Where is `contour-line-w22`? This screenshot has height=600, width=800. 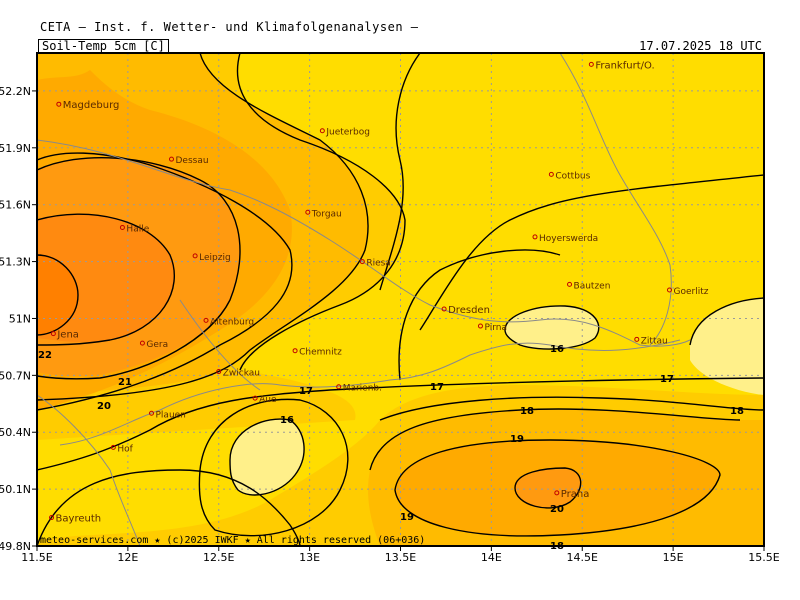
contour-line-w22 is located at coordinates (106, 279).